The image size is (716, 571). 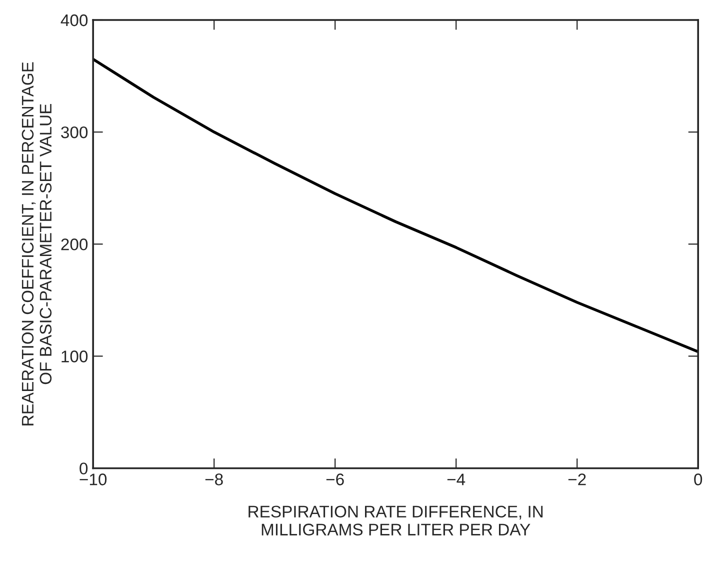 What do you see at coordinates (74, 132) in the screenshot?
I see `y-tick-label: 300` at bounding box center [74, 132].